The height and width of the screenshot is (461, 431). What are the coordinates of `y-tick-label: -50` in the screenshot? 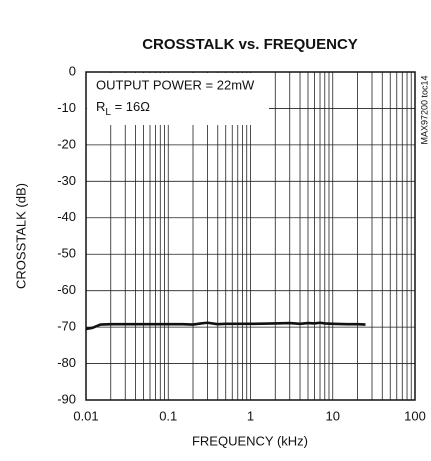 It's located at (66, 253).